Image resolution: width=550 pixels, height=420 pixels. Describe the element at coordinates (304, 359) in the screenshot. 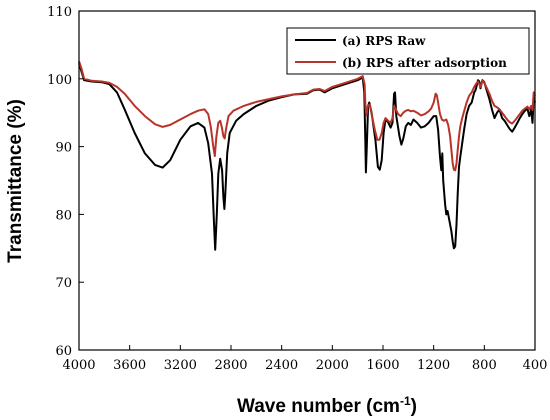

I see `x-axis-ticks: 4000 3600 3200 2800 2400 2000 1600 1200 800 400` at that location.